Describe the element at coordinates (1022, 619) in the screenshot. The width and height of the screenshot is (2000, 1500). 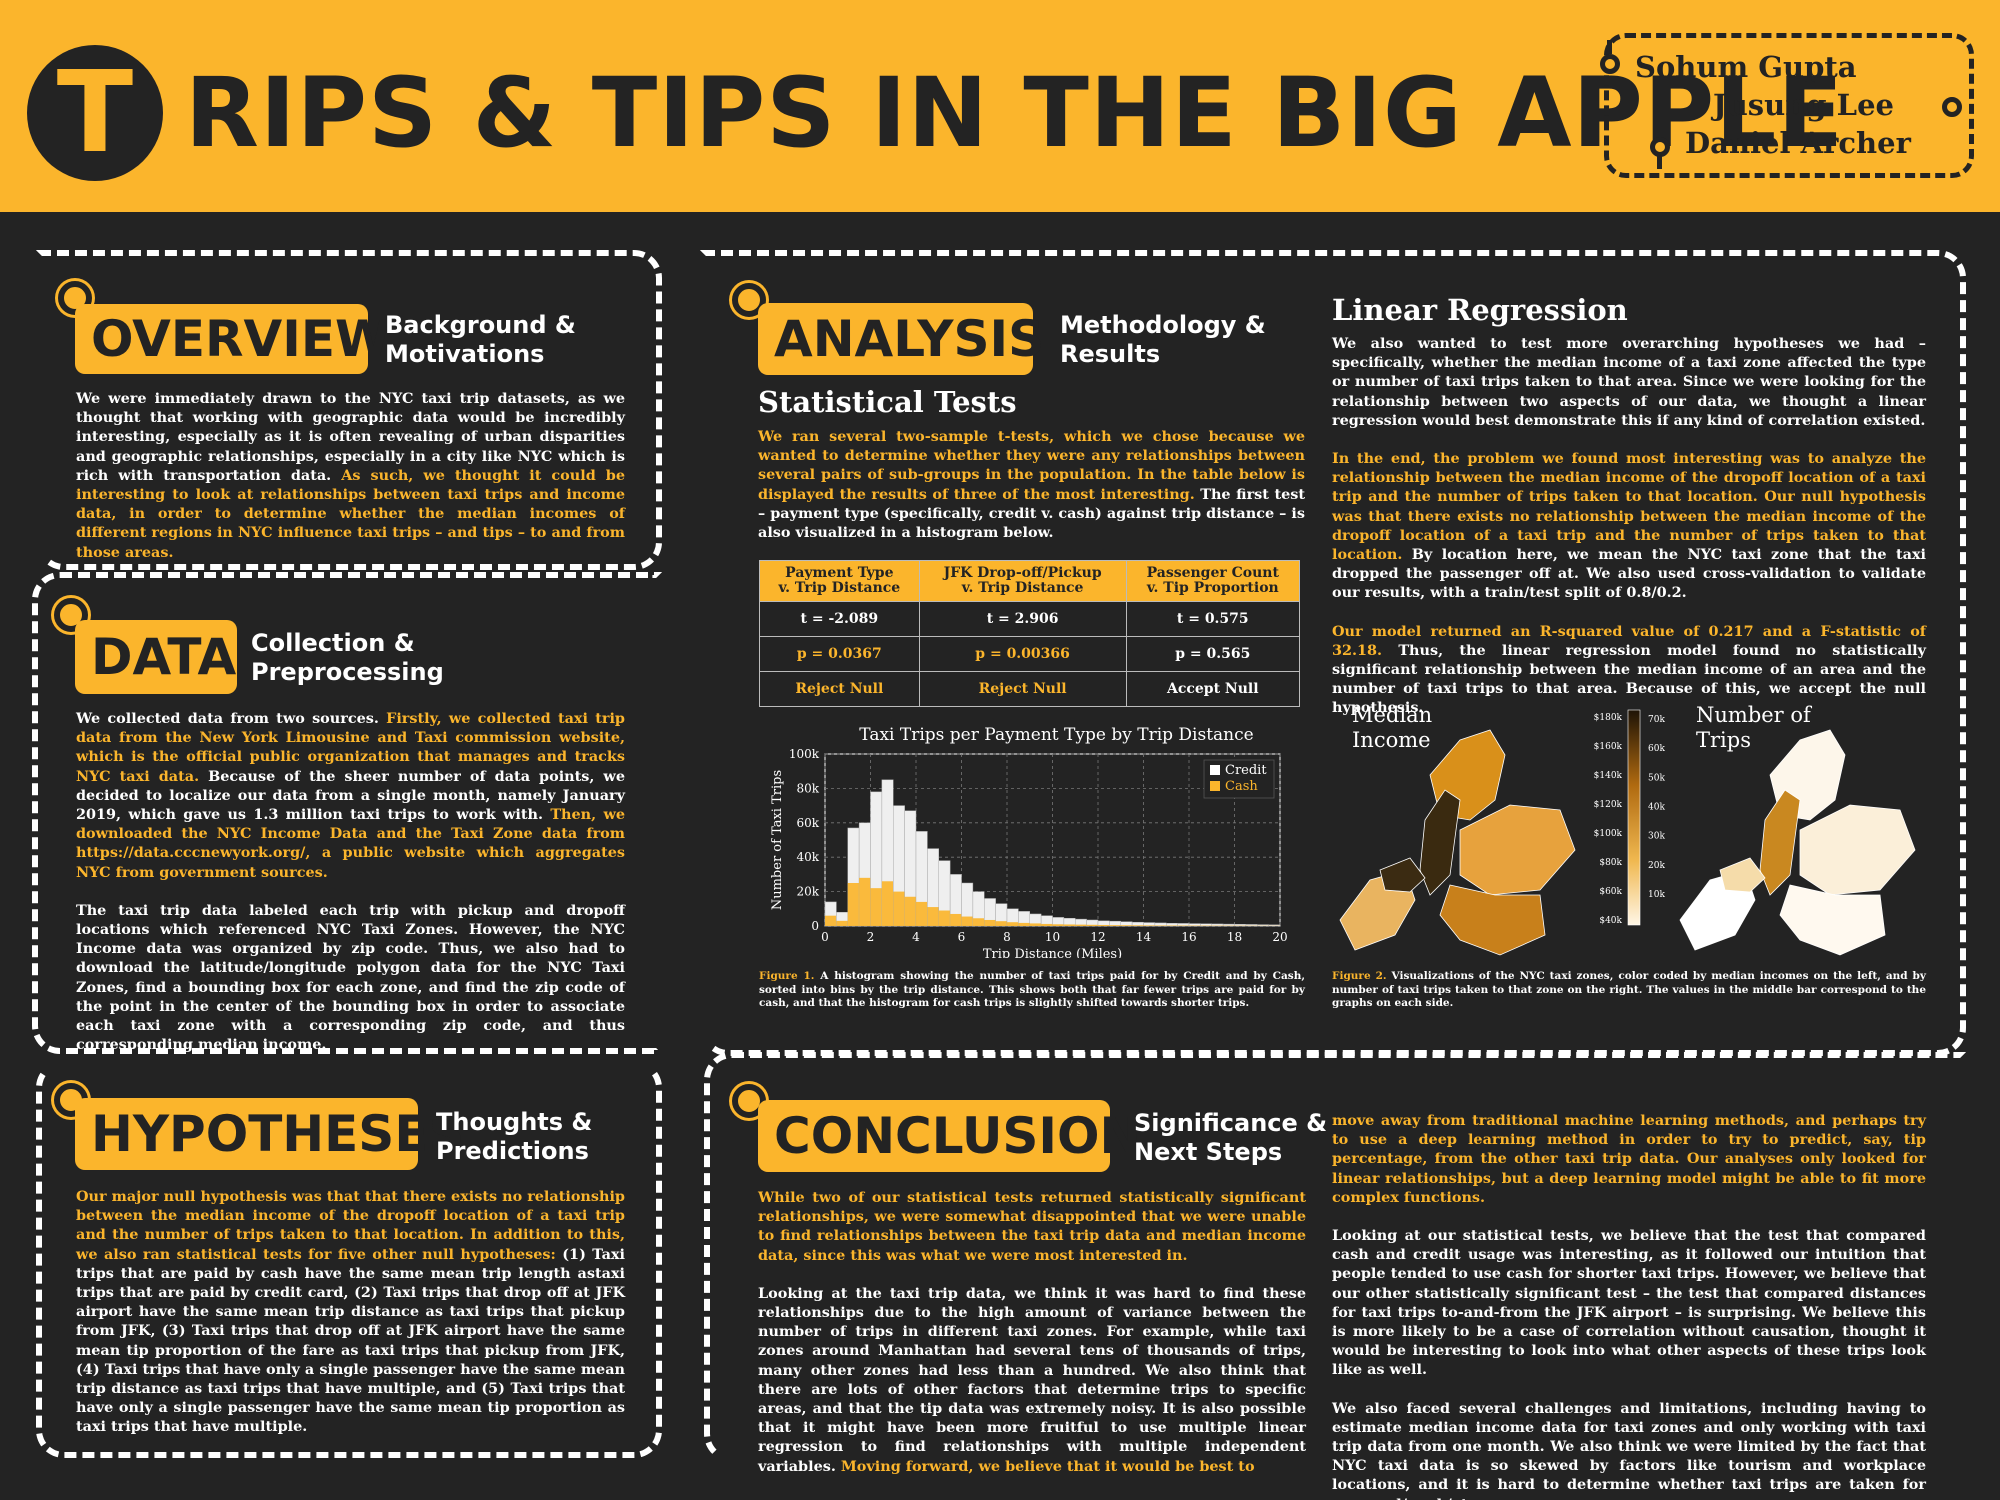
I see `table-cell: t = 2.906` at that location.